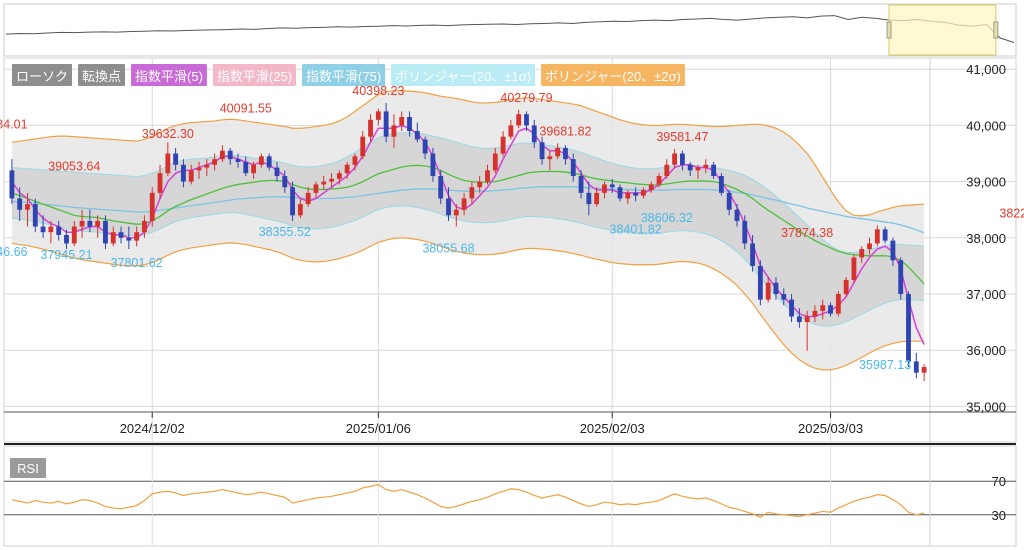 This screenshot has height=550, width=1024. What do you see at coordinates (986, 69) in the screenshot?
I see `y-tick-label: 41,000` at bounding box center [986, 69].